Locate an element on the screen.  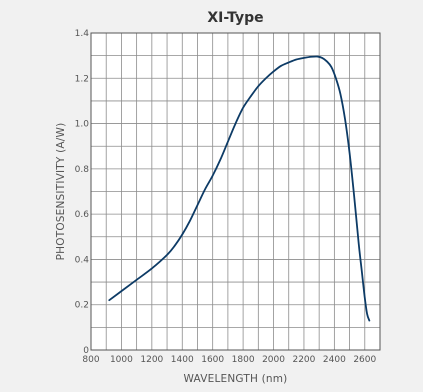
x-tick-label: 2600 is located at coordinates (364, 360).